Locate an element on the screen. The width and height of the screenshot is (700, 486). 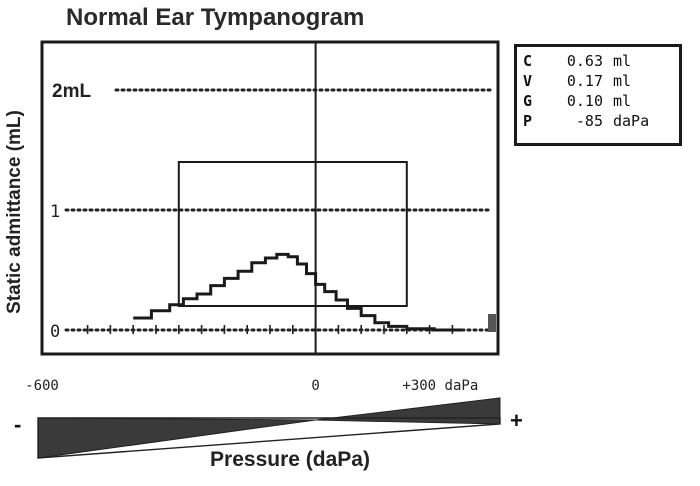
series-lines is located at coordinates (297, 292).